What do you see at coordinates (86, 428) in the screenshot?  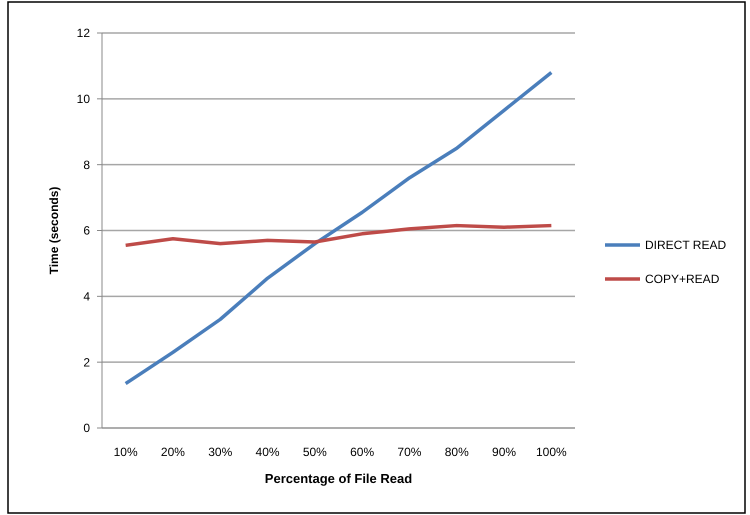 I see `y-tick-label: 0` at bounding box center [86, 428].